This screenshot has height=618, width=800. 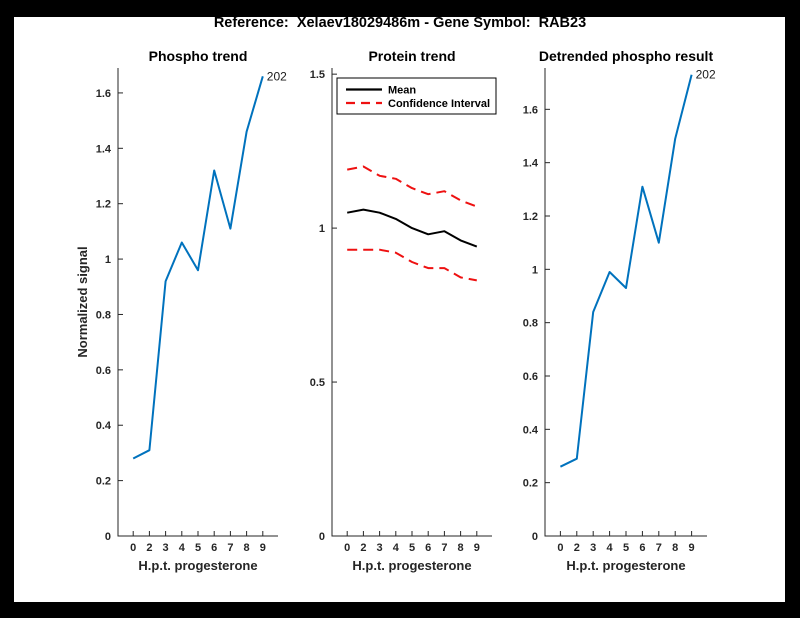 What do you see at coordinates (412, 186) in the screenshot?
I see `series-line-confidence-interval-upper` at bounding box center [412, 186].